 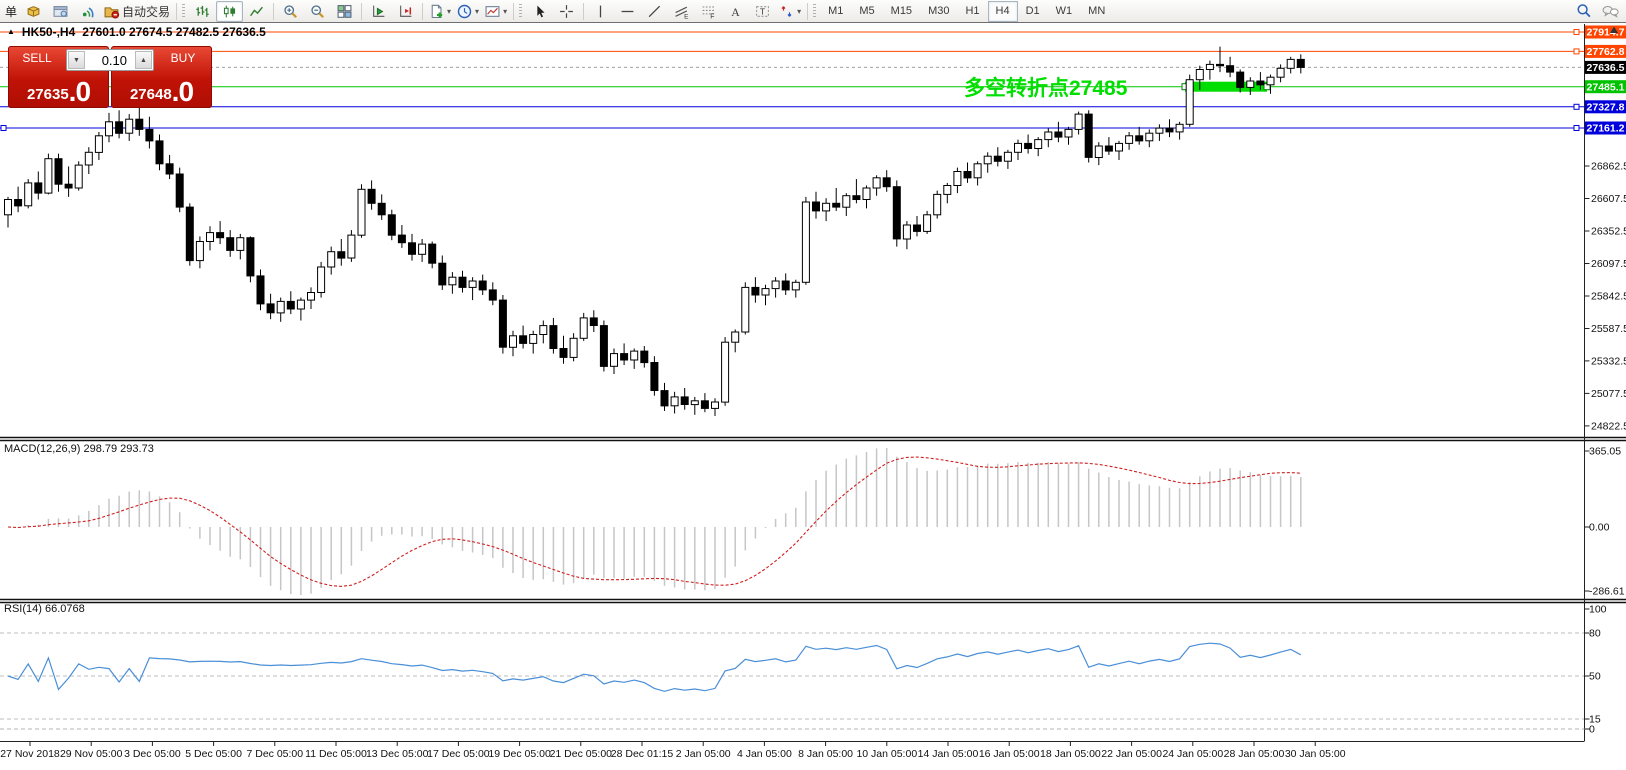 I want to click on text-icon: A, so click(x=735, y=11).